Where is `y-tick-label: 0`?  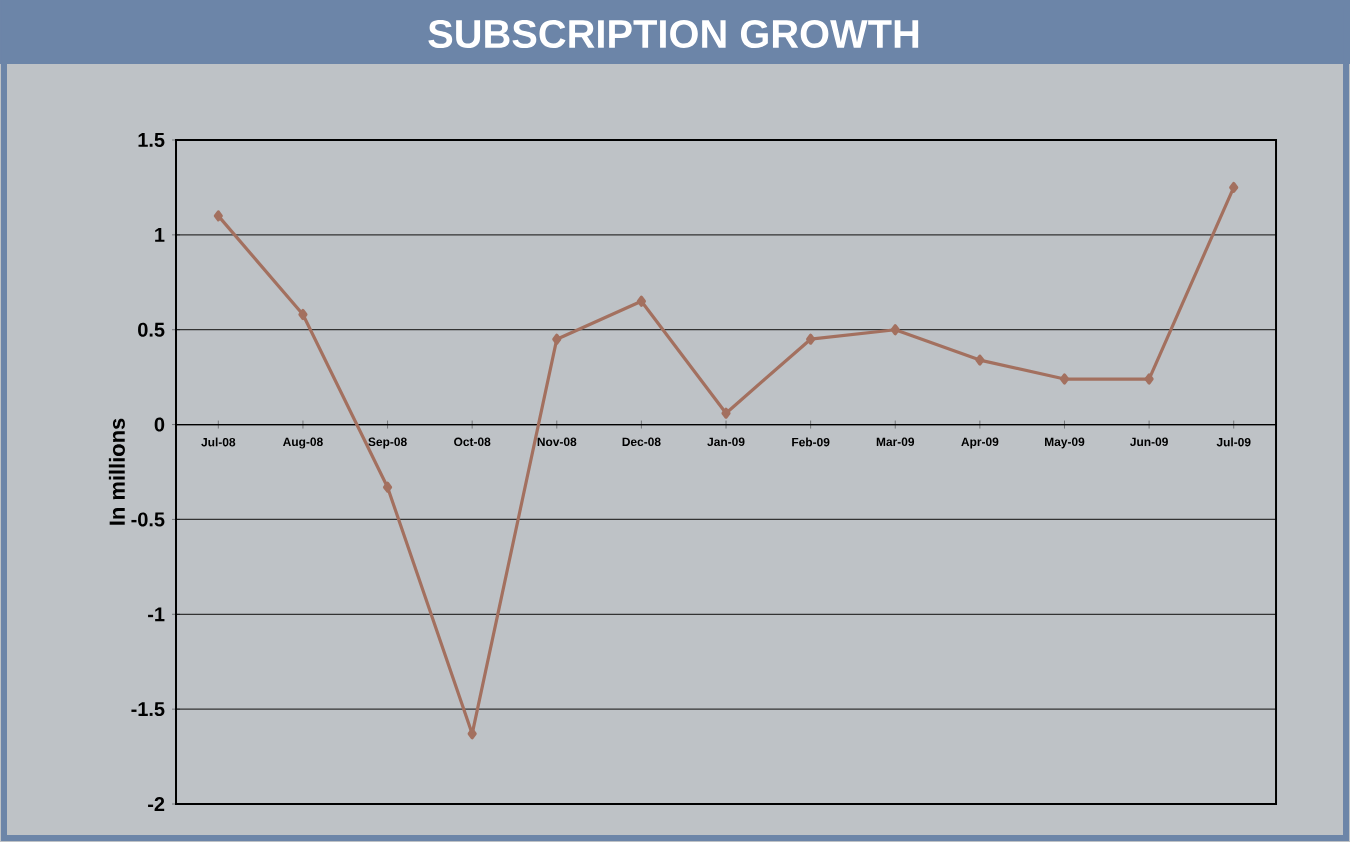
y-tick-label: 0 is located at coordinates (159, 424).